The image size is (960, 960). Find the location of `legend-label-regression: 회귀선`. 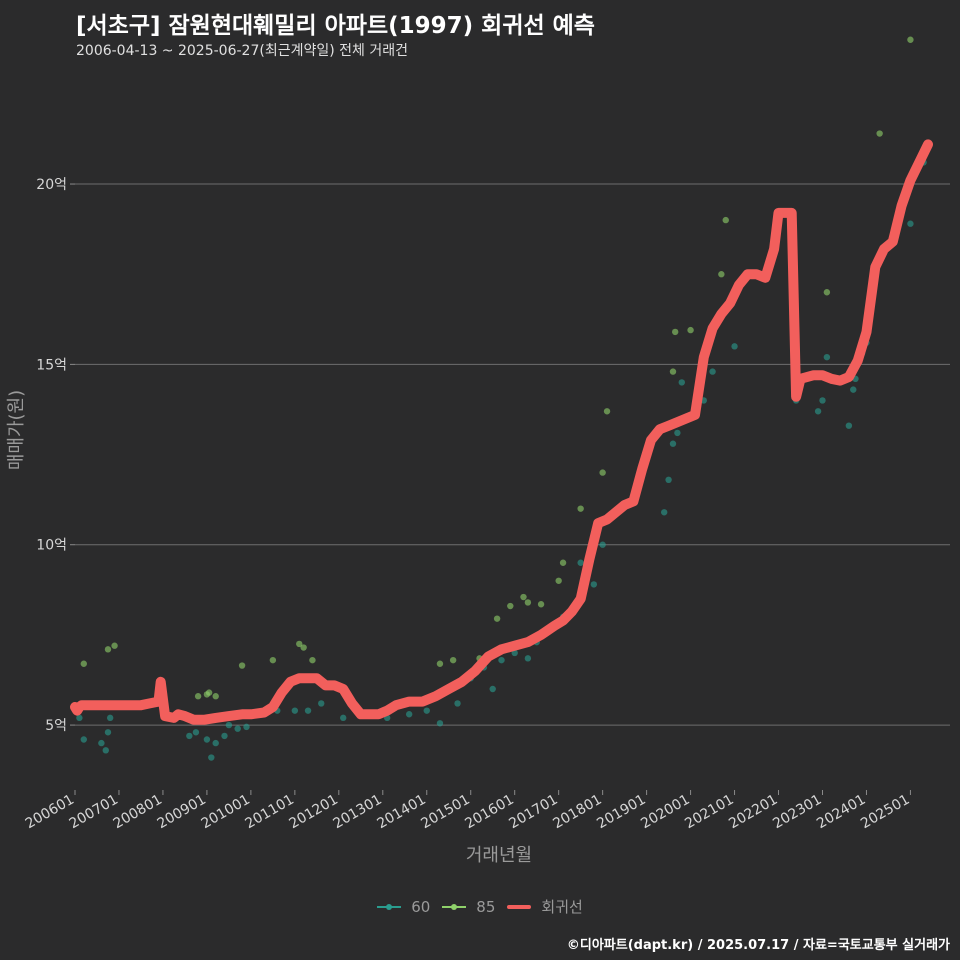

legend-label-regression: 회귀선 is located at coordinates (562, 907).